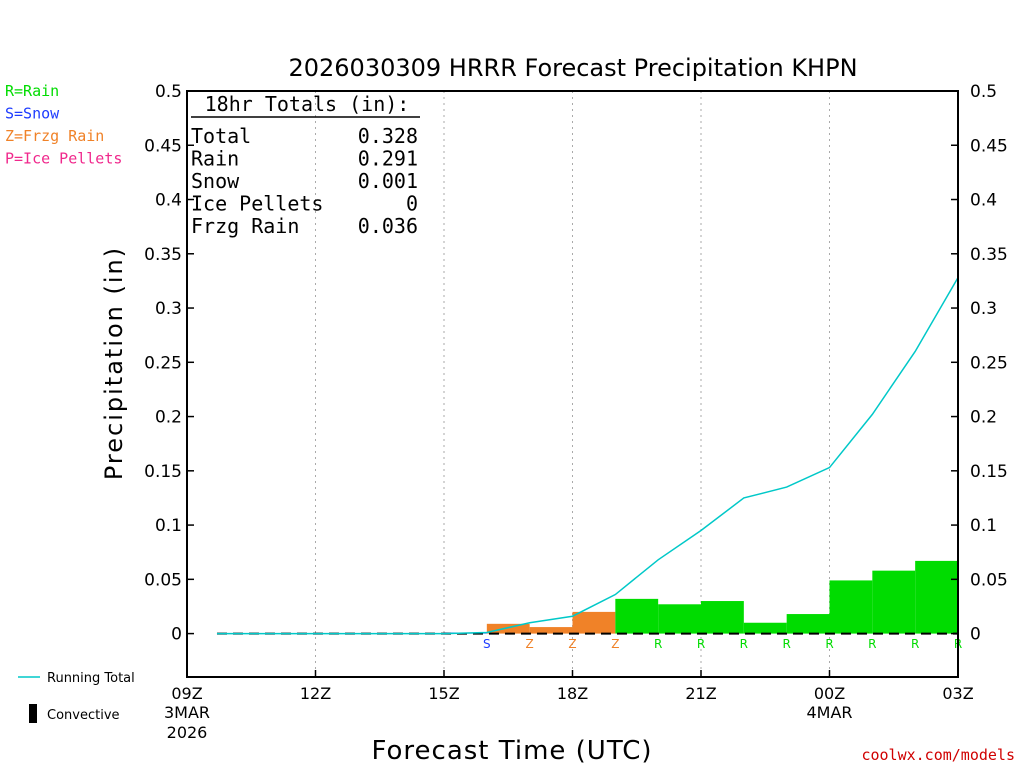 The height and width of the screenshot is (768, 1024). I want to click on precip-type-marker: S, so click(487, 644).